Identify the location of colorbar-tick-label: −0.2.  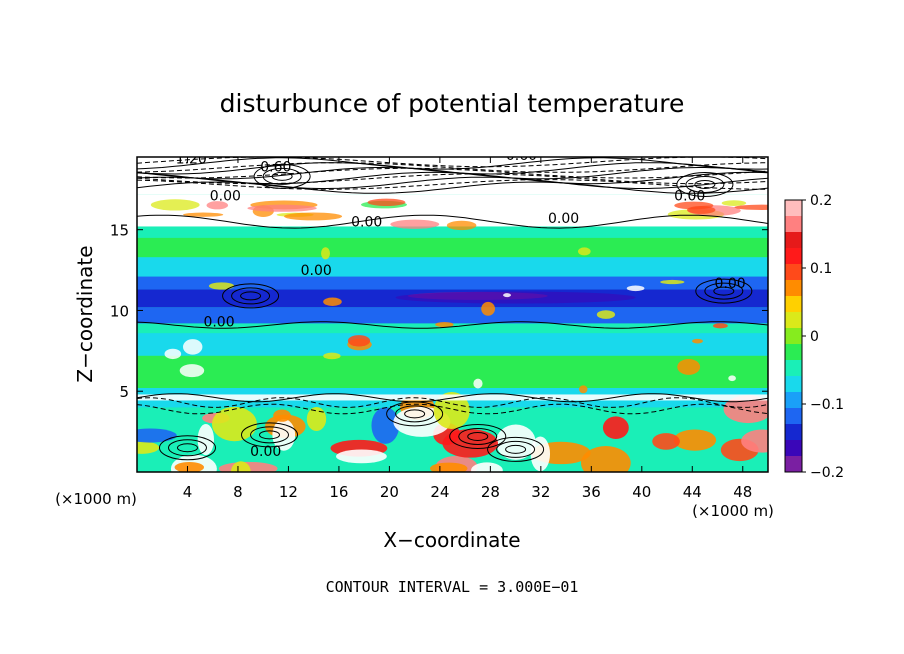
(827, 473).